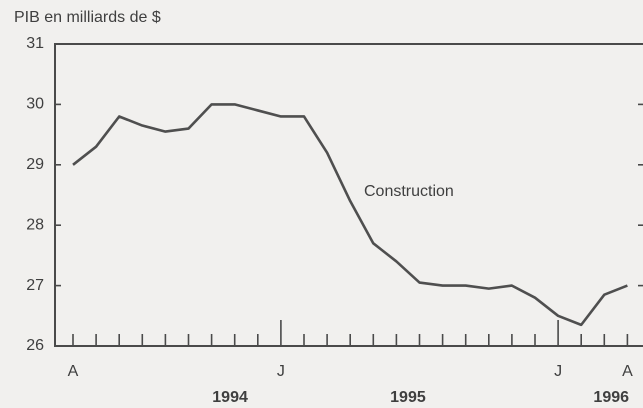 The height and width of the screenshot is (408, 643). Describe the element at coordinates (87, 17) in the screenshot. I see `chart-title: PIB en milliards de $` at that location.